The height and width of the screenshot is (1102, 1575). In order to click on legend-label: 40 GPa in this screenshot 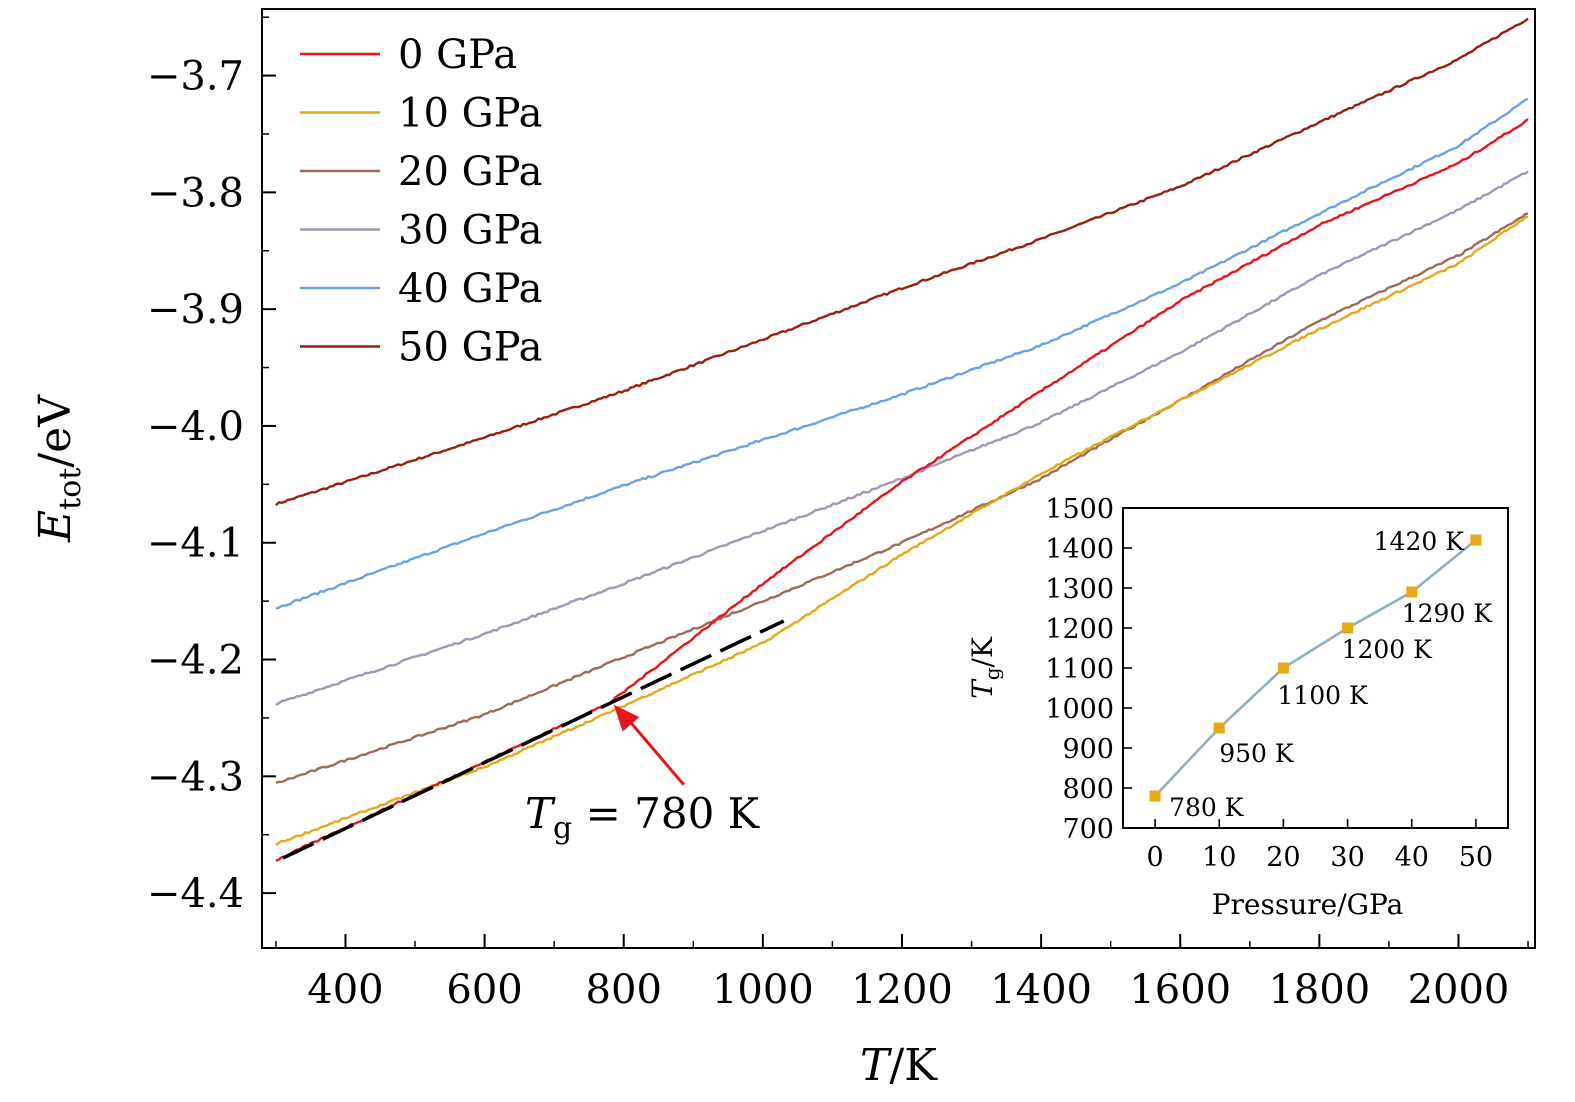, I will do `click(470, 289)`.